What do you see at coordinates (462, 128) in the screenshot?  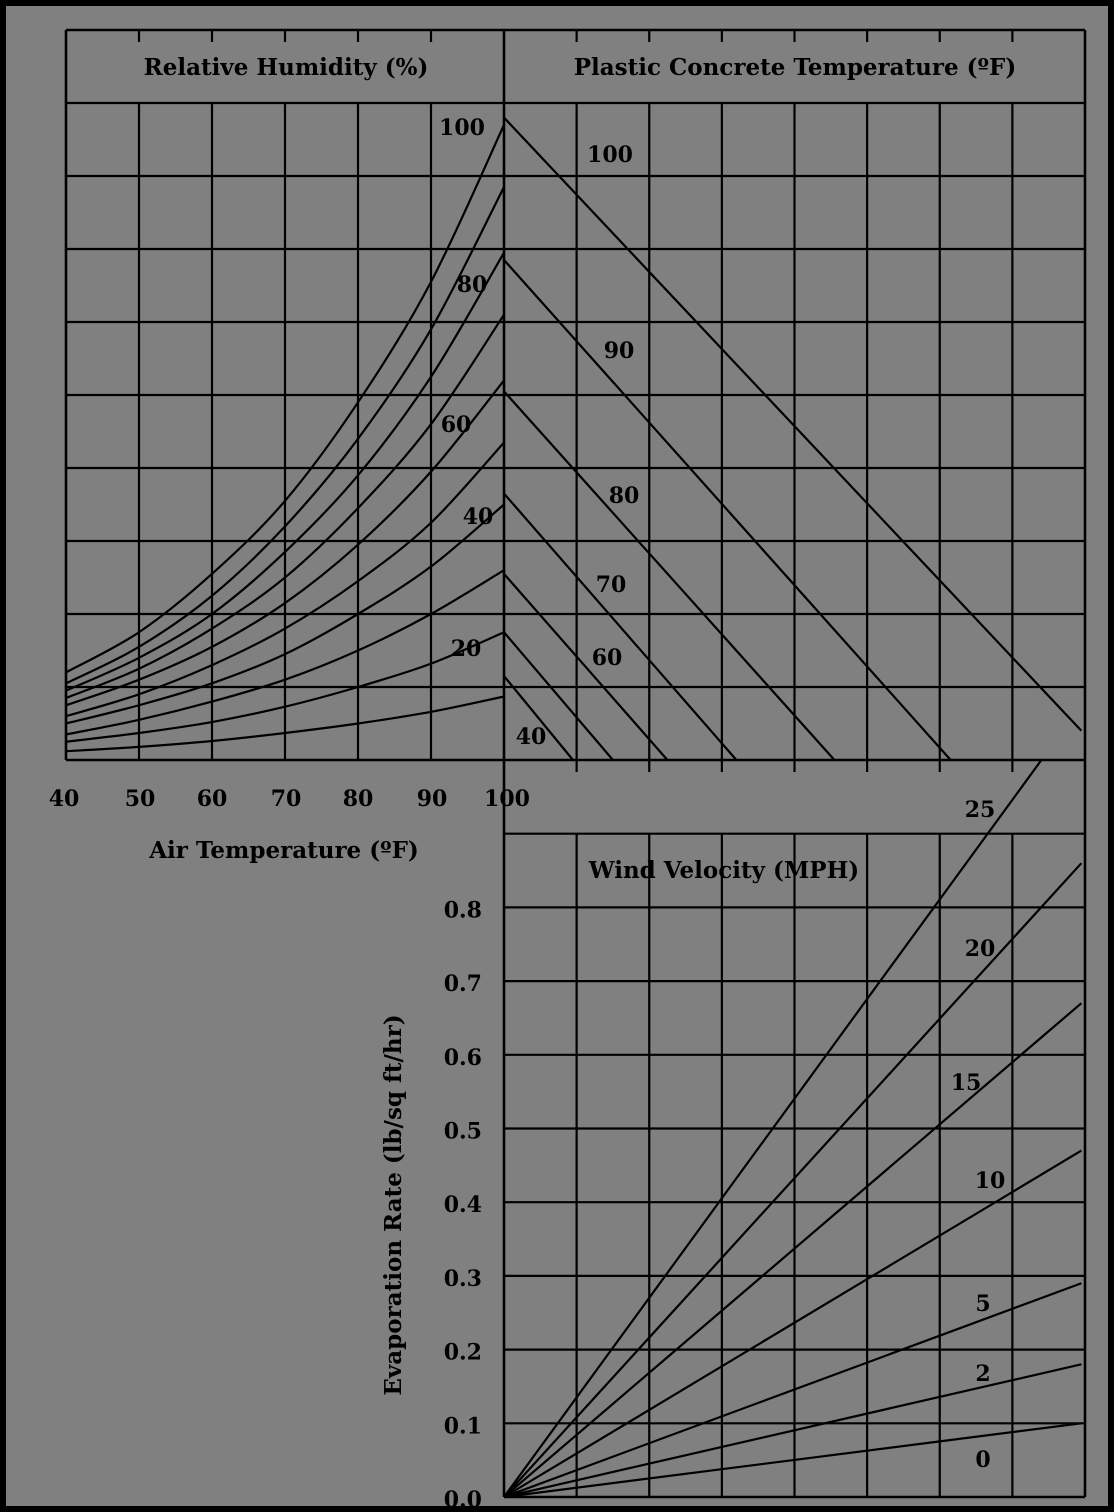 I see `humidity-label-100: 100` at bounding box center [462, 128].